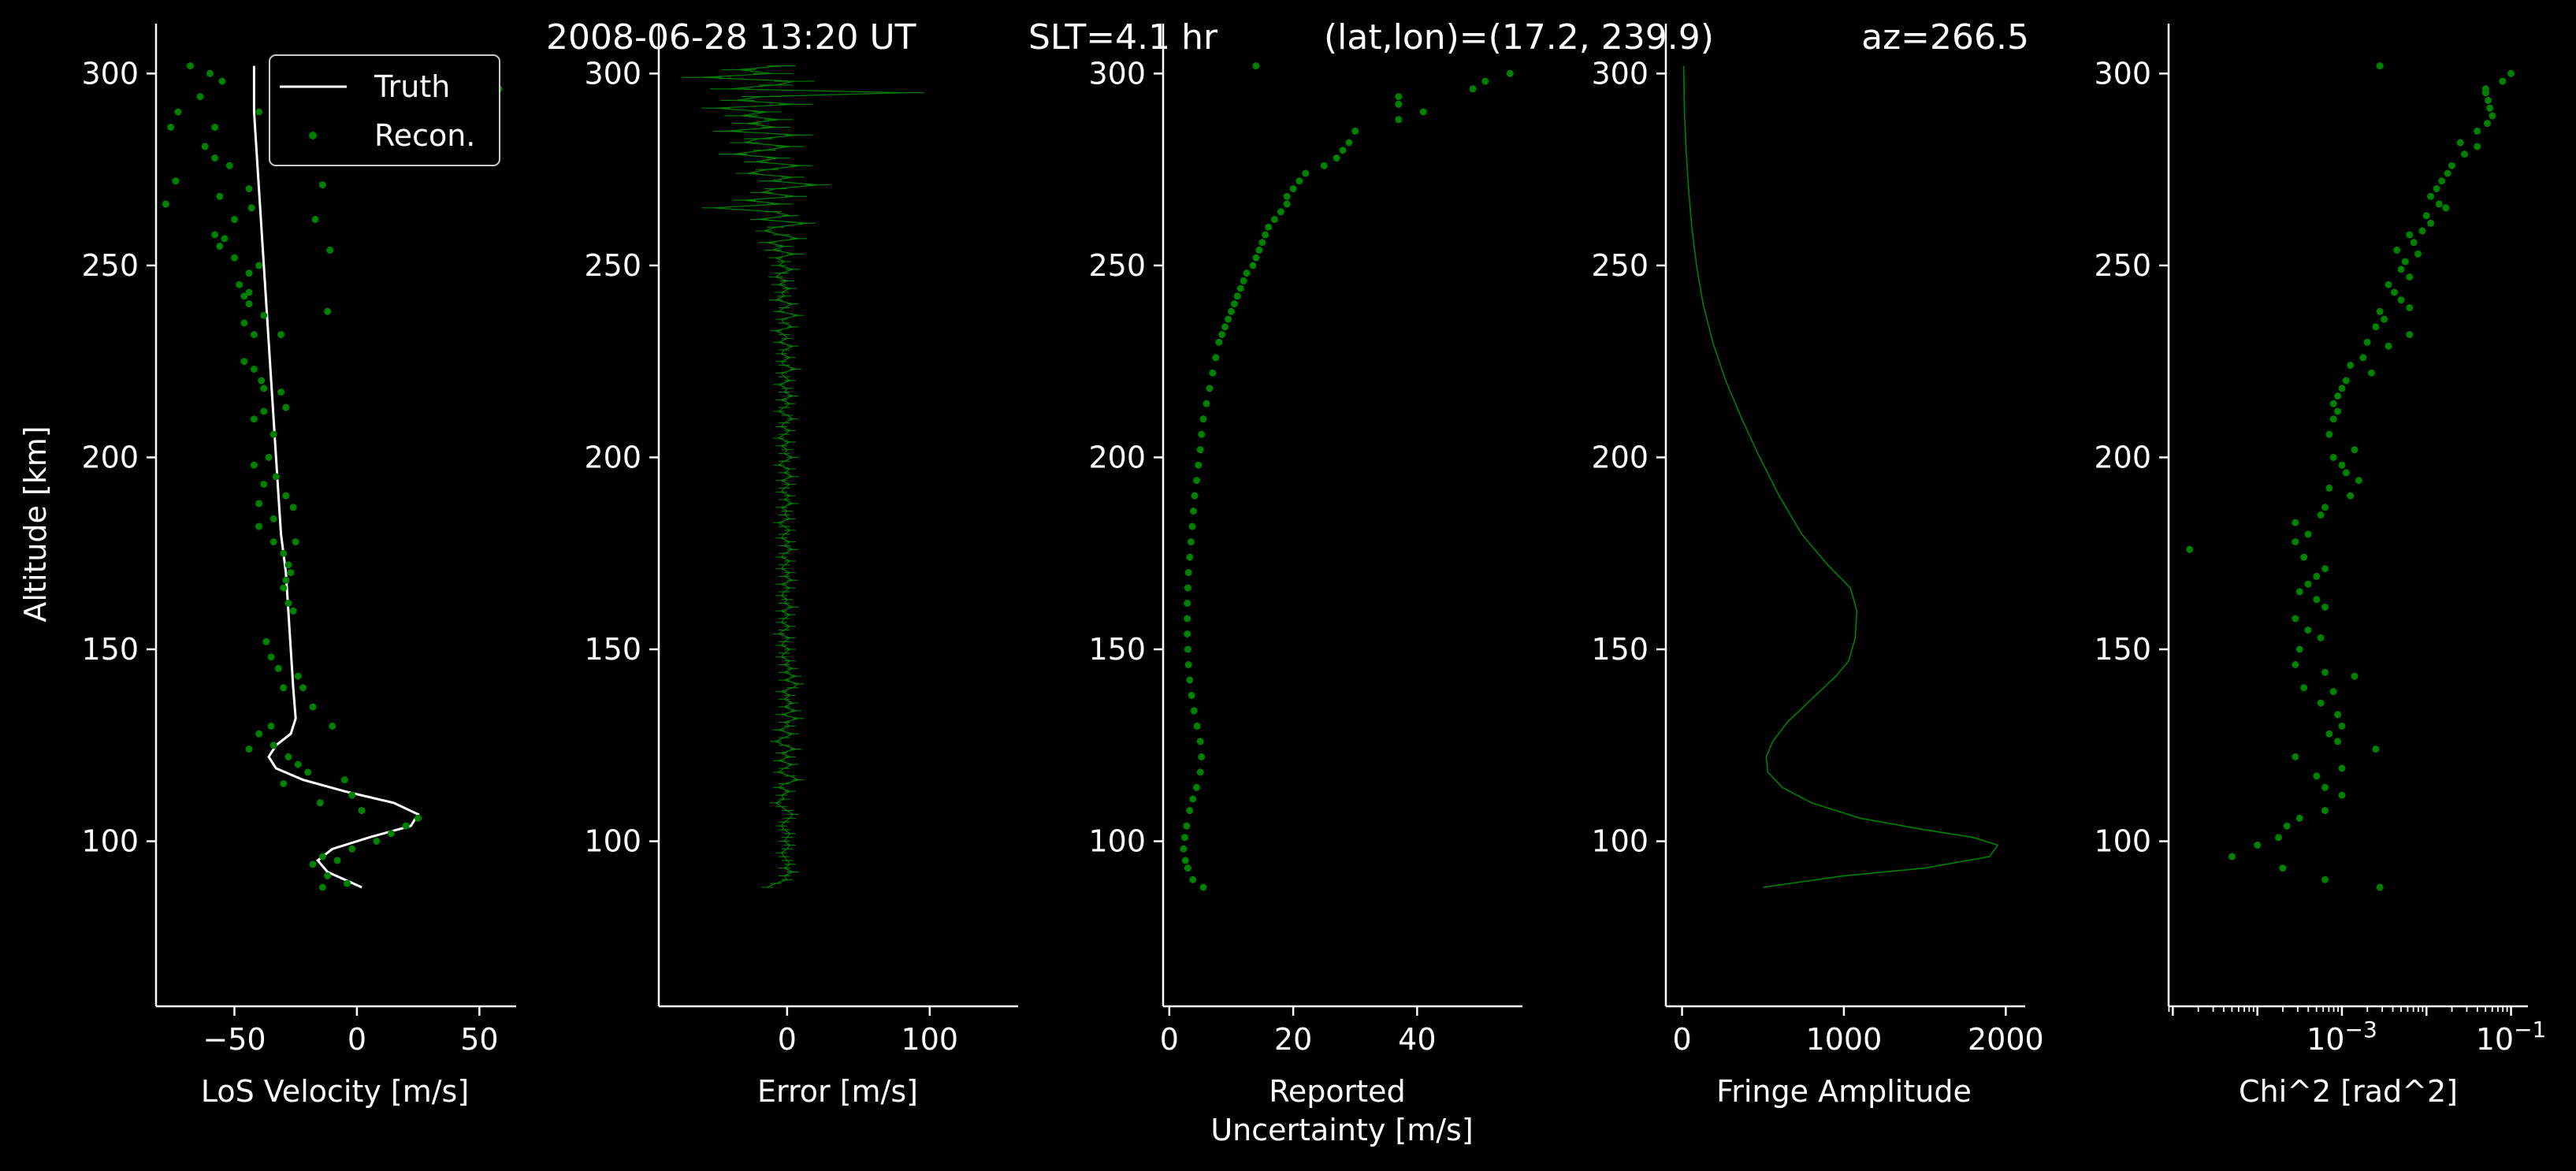 The image size is (2576, 1171). I want to click on legend-truth-label: Truth, so click(412, 87).